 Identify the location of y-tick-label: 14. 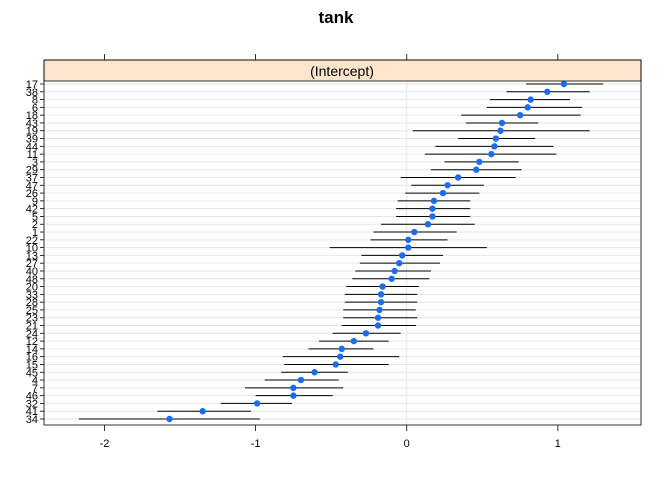
(32, 350).